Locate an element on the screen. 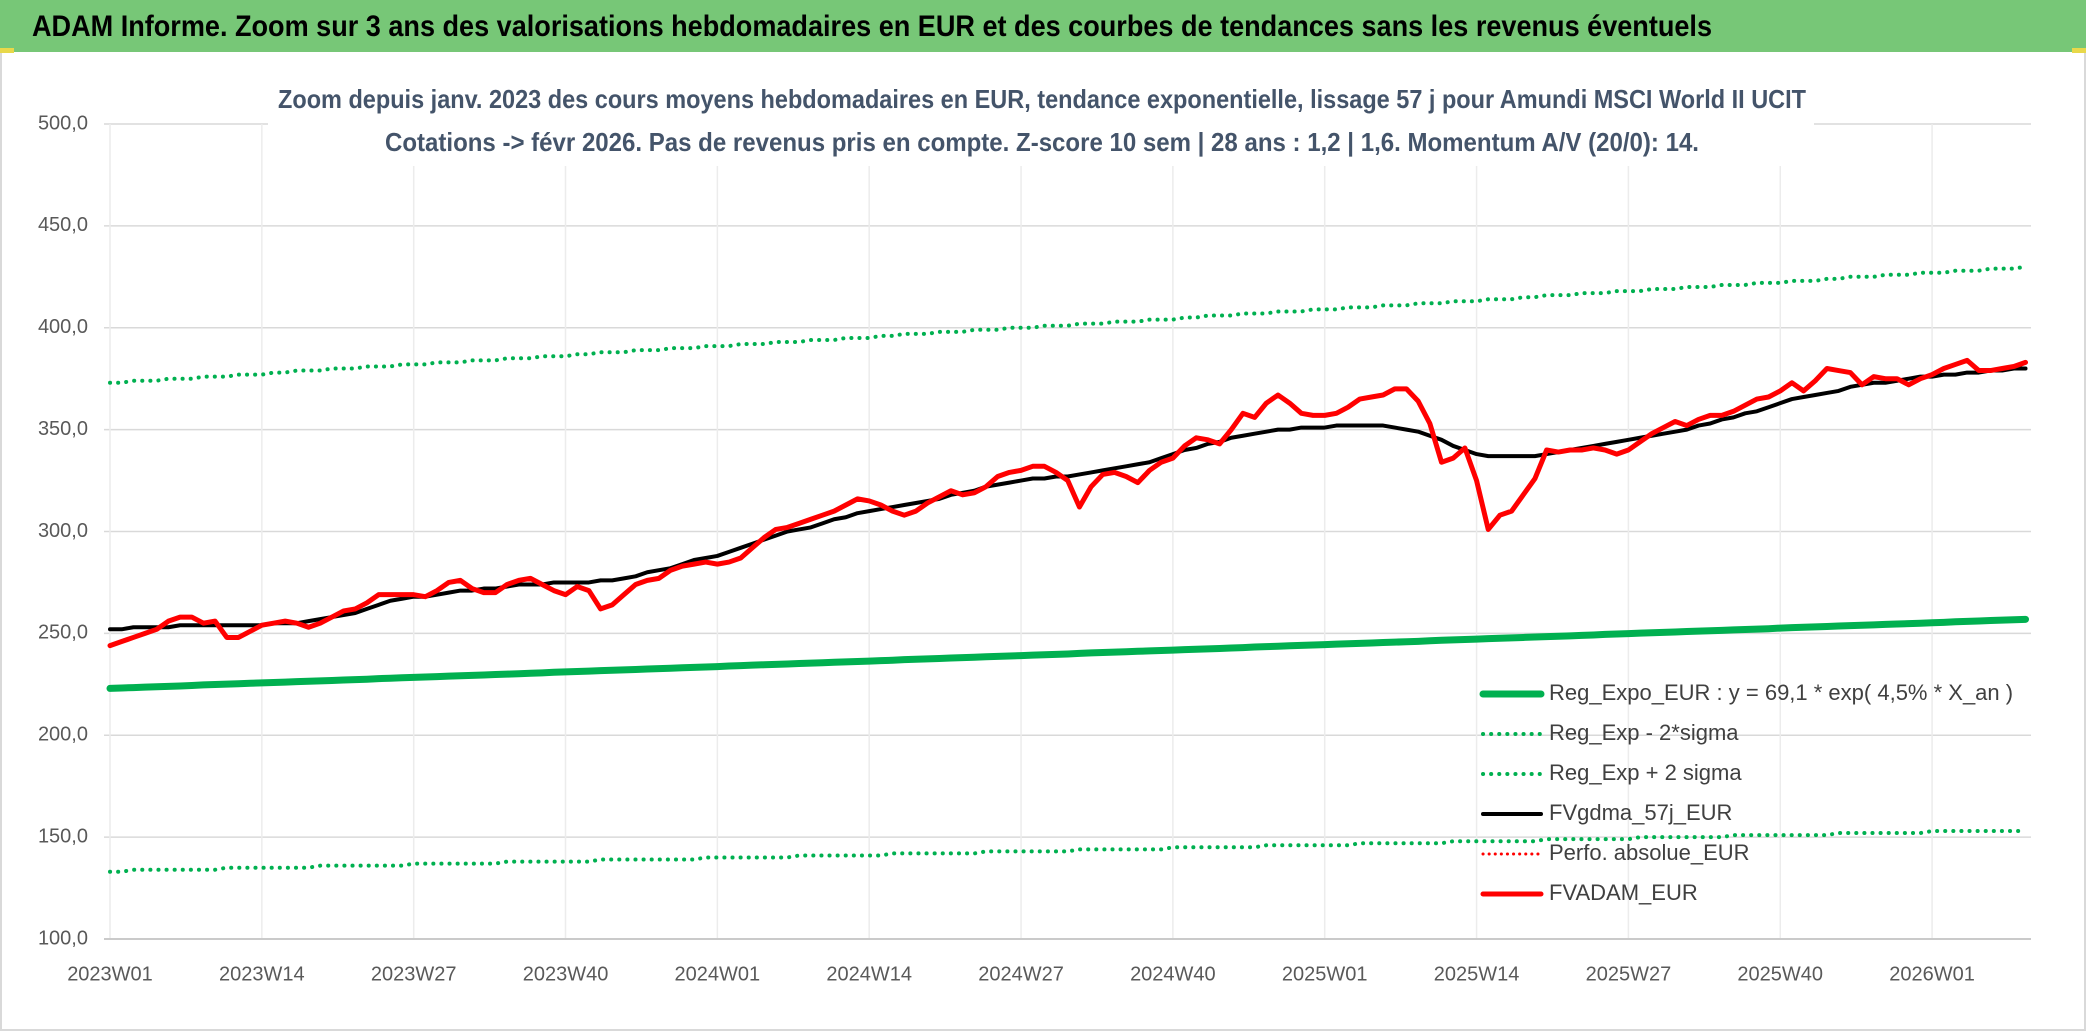  x-tick-label: 2023W27 is located at coordinates (414, 974).